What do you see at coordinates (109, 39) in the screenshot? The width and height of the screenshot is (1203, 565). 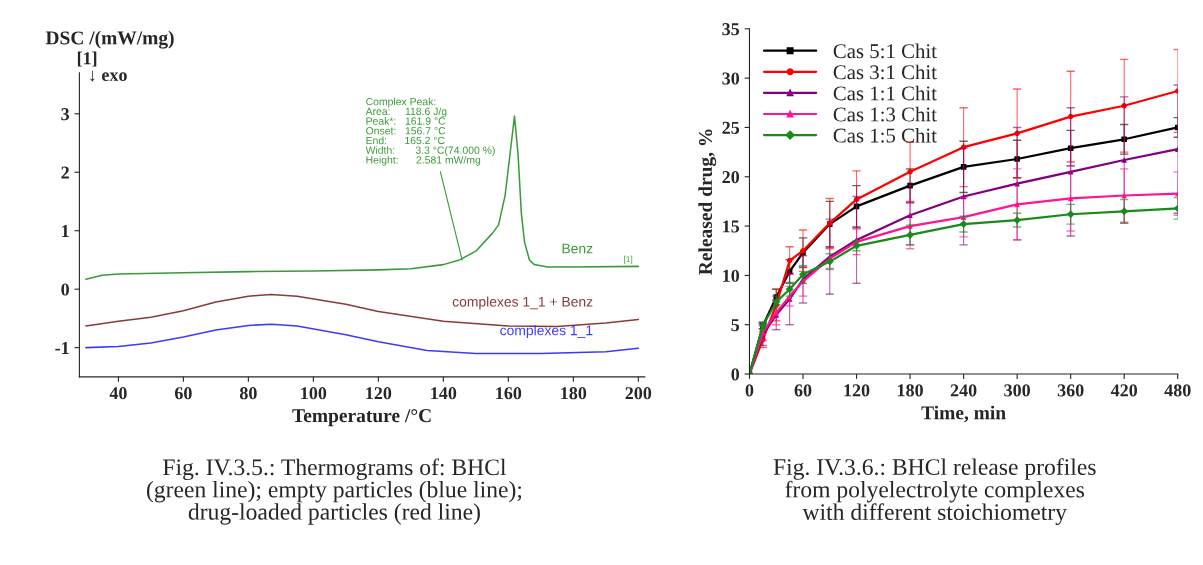 I see `y-axis-title: DSC /(mW/mg)` at bounding box center [109, 39].